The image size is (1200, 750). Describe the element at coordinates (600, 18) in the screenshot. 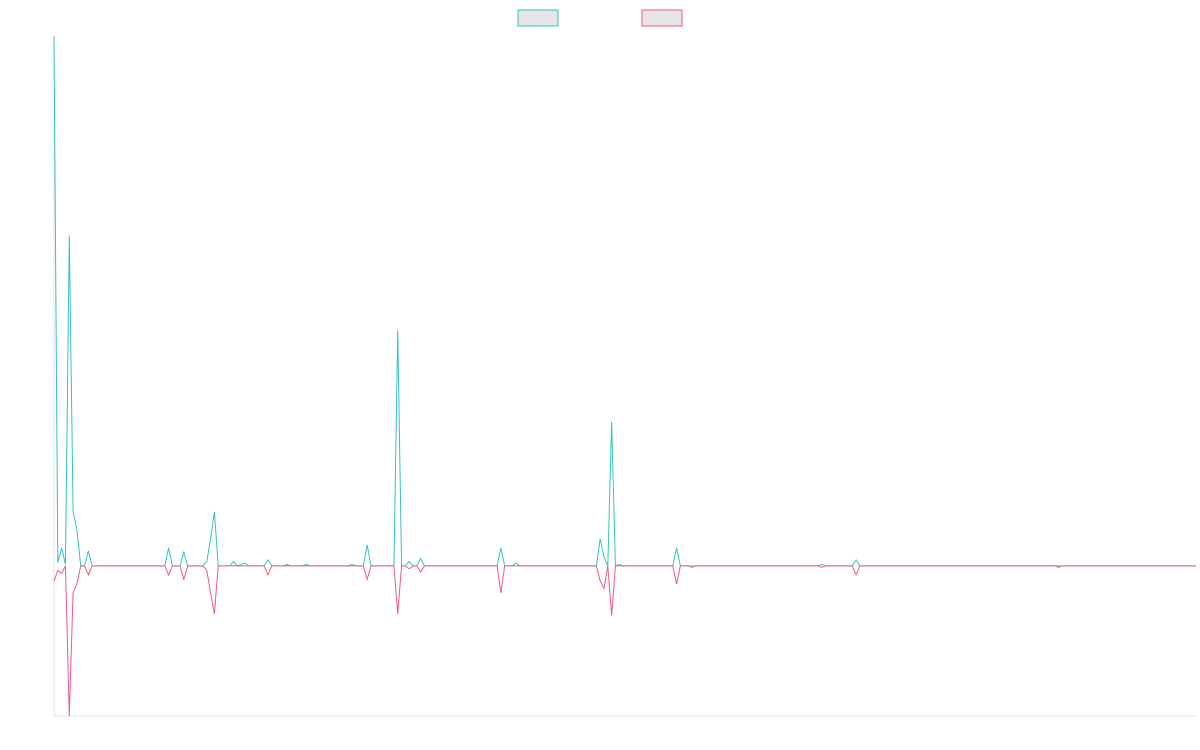

I see `legend` at that location.